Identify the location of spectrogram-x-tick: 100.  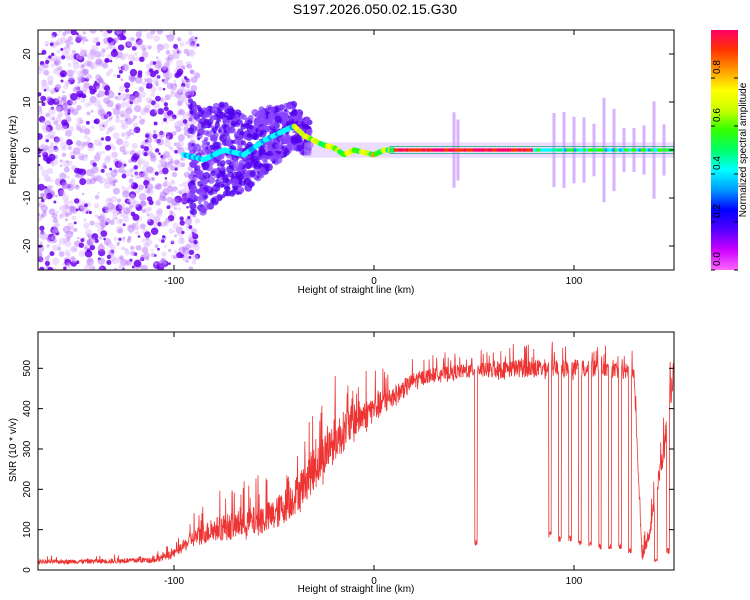
(574, 158).